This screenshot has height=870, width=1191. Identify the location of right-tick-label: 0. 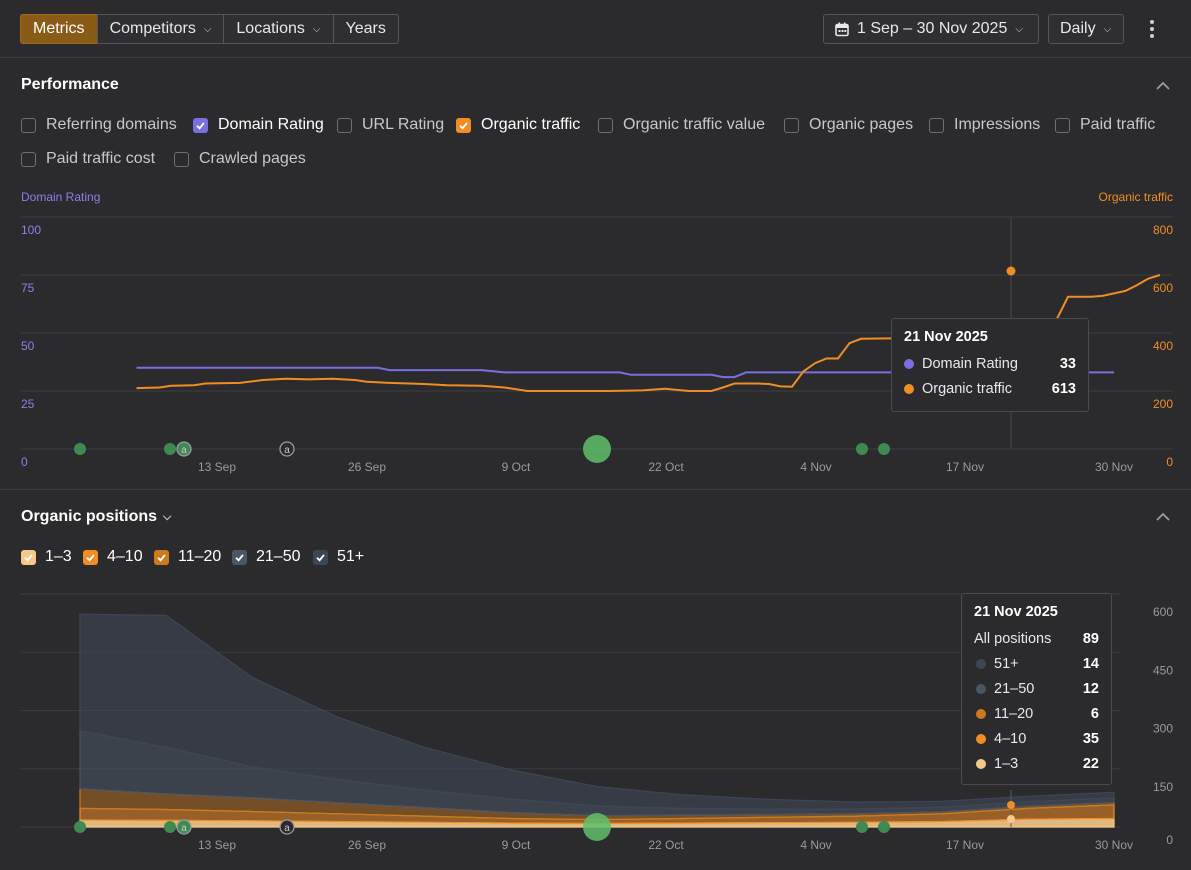
(1169, 462).